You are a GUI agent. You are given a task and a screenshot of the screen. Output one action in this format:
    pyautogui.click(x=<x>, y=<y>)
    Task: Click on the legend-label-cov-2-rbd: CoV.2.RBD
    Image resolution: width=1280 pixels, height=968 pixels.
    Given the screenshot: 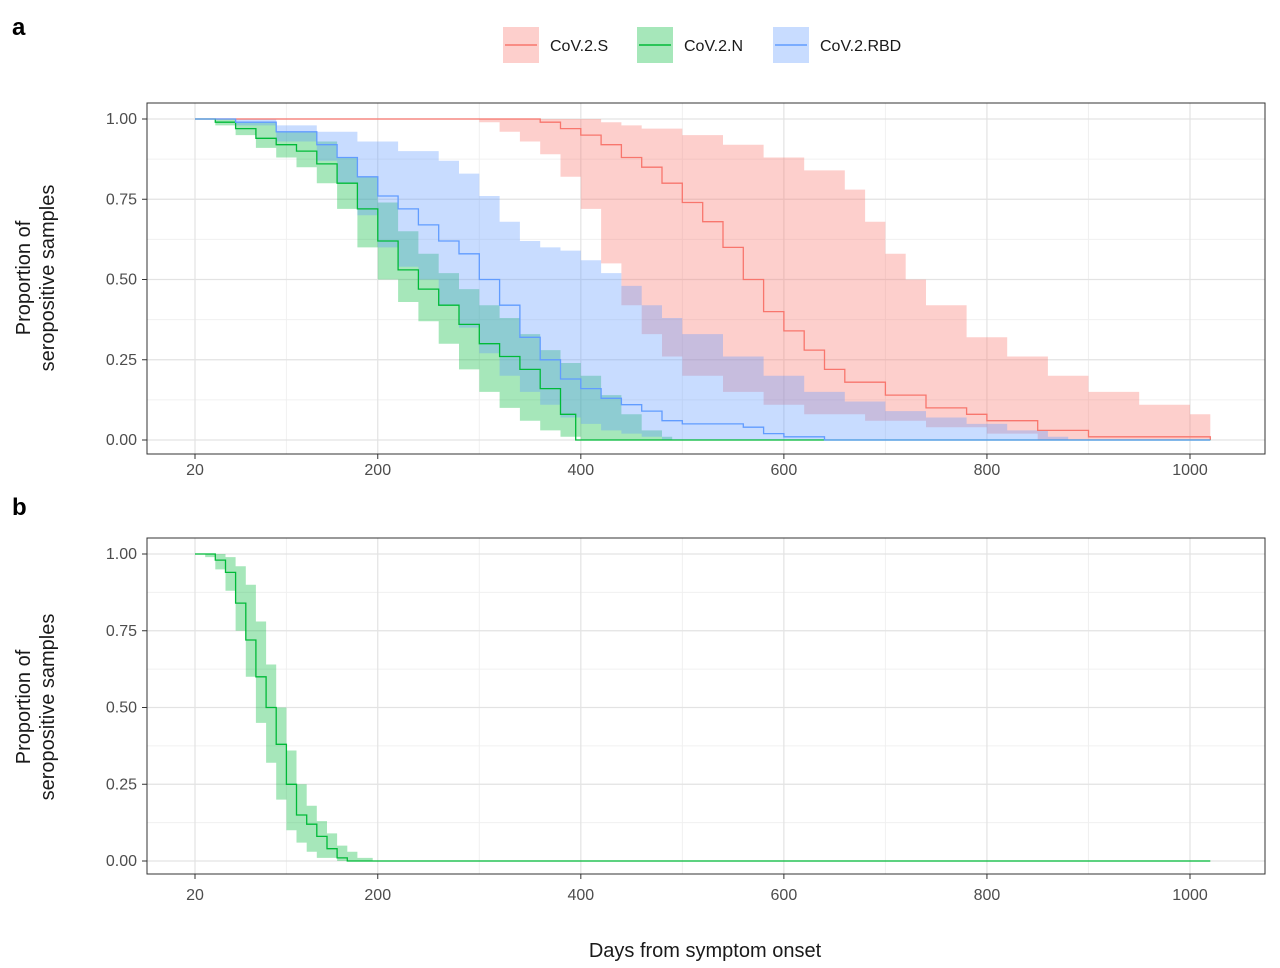 What is the action you would take?
    pyautogui.click(x=860, y=46)
    